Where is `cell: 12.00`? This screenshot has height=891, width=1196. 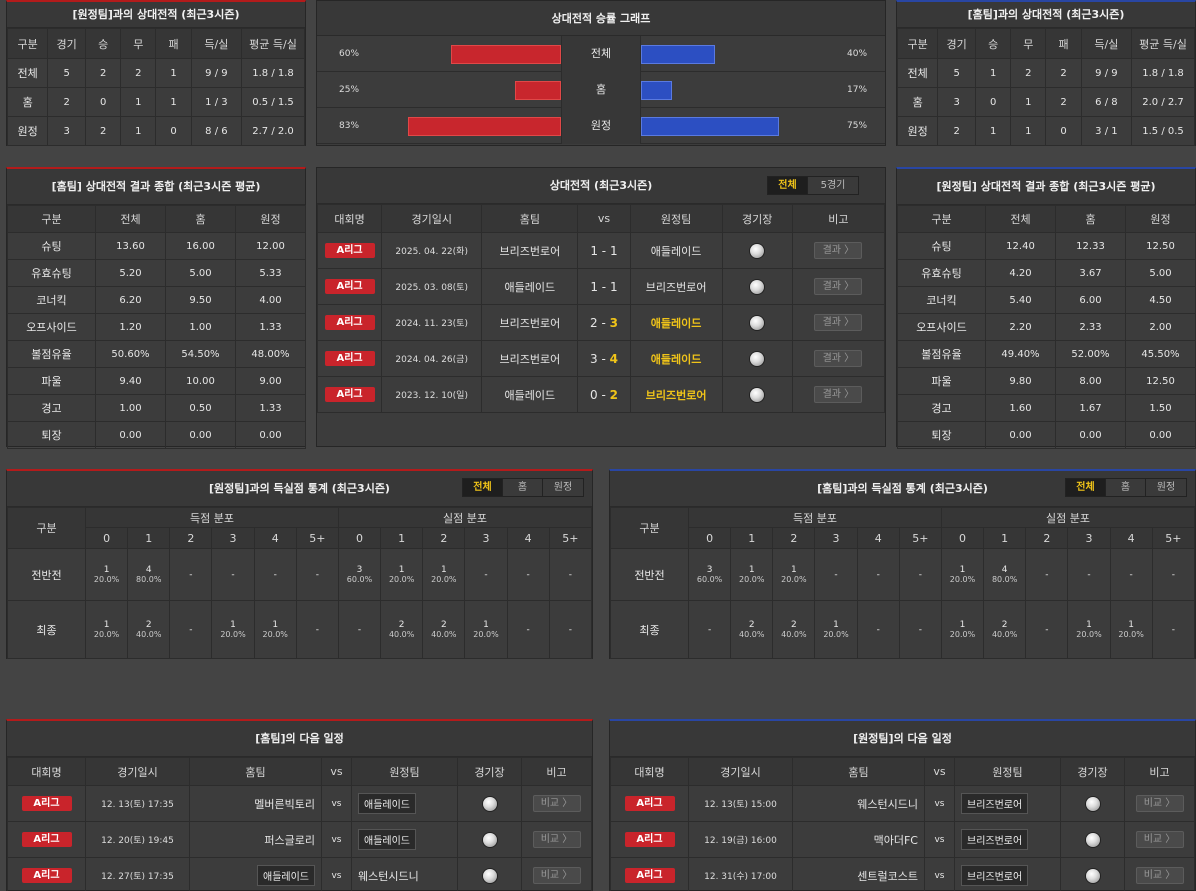
cell: 12.00 is located at coordinates (270, 246).